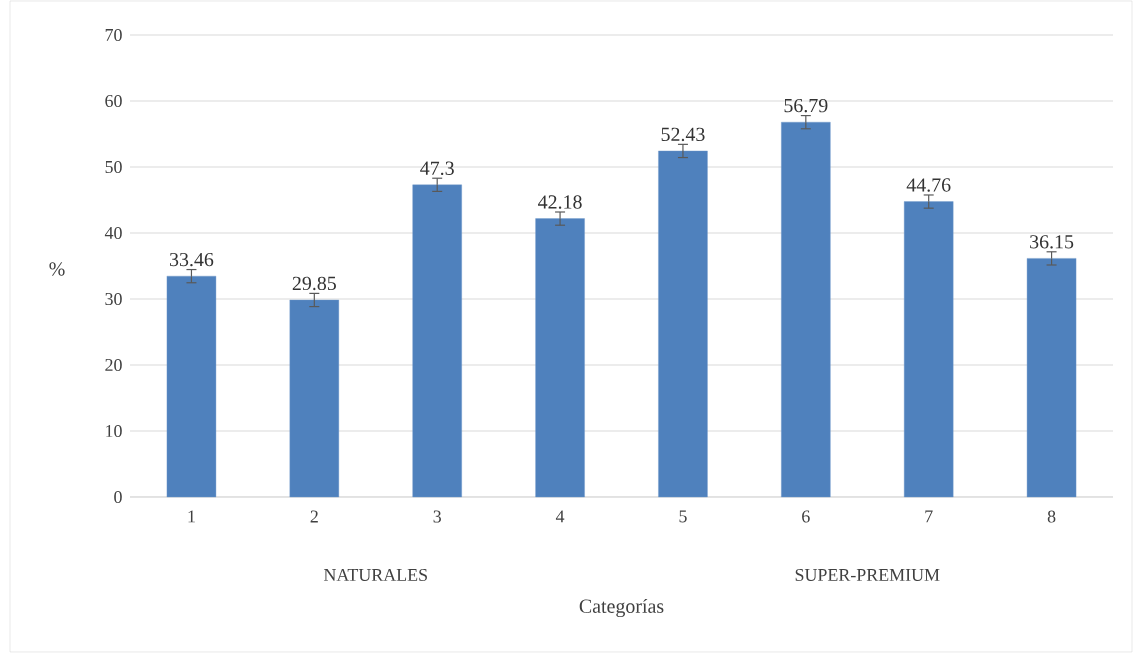 The width and height of the screenshot is (1133, 653). I want to click on x-axis-title: Categorías, so click(621, 608).